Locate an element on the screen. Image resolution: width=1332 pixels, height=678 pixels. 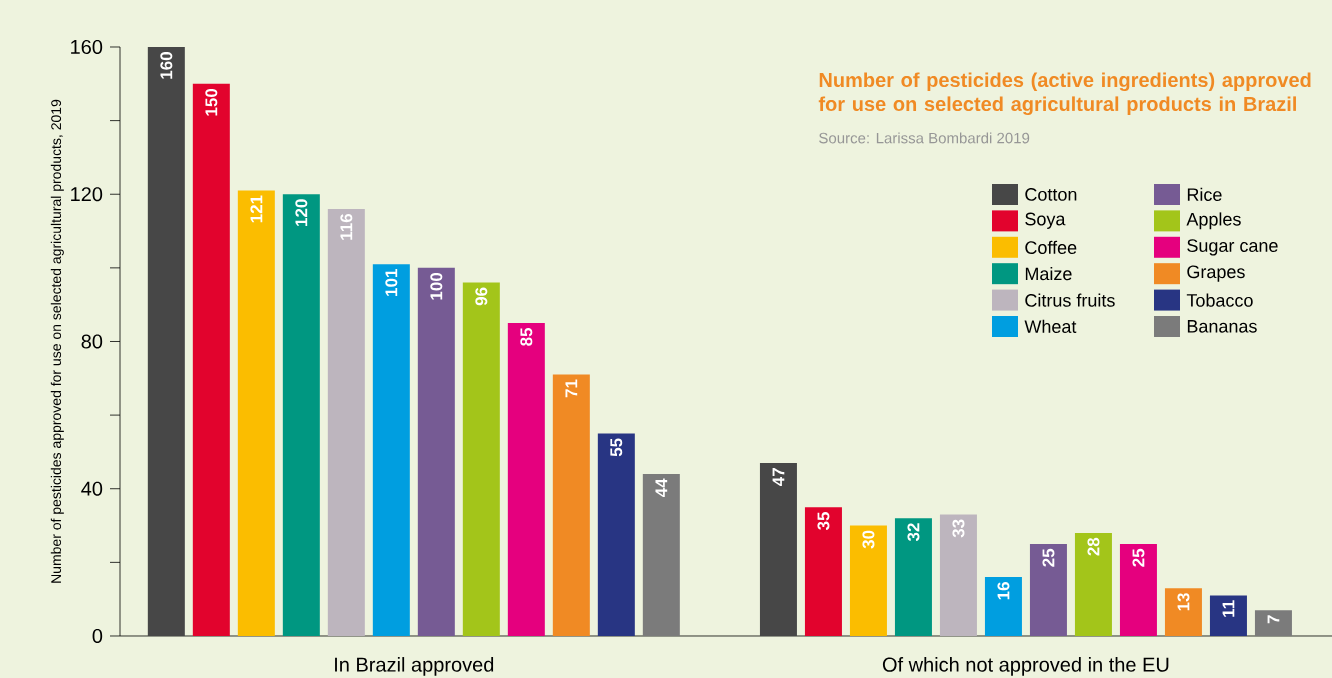
data-label: 11 is located at coordinates (1228, 608).